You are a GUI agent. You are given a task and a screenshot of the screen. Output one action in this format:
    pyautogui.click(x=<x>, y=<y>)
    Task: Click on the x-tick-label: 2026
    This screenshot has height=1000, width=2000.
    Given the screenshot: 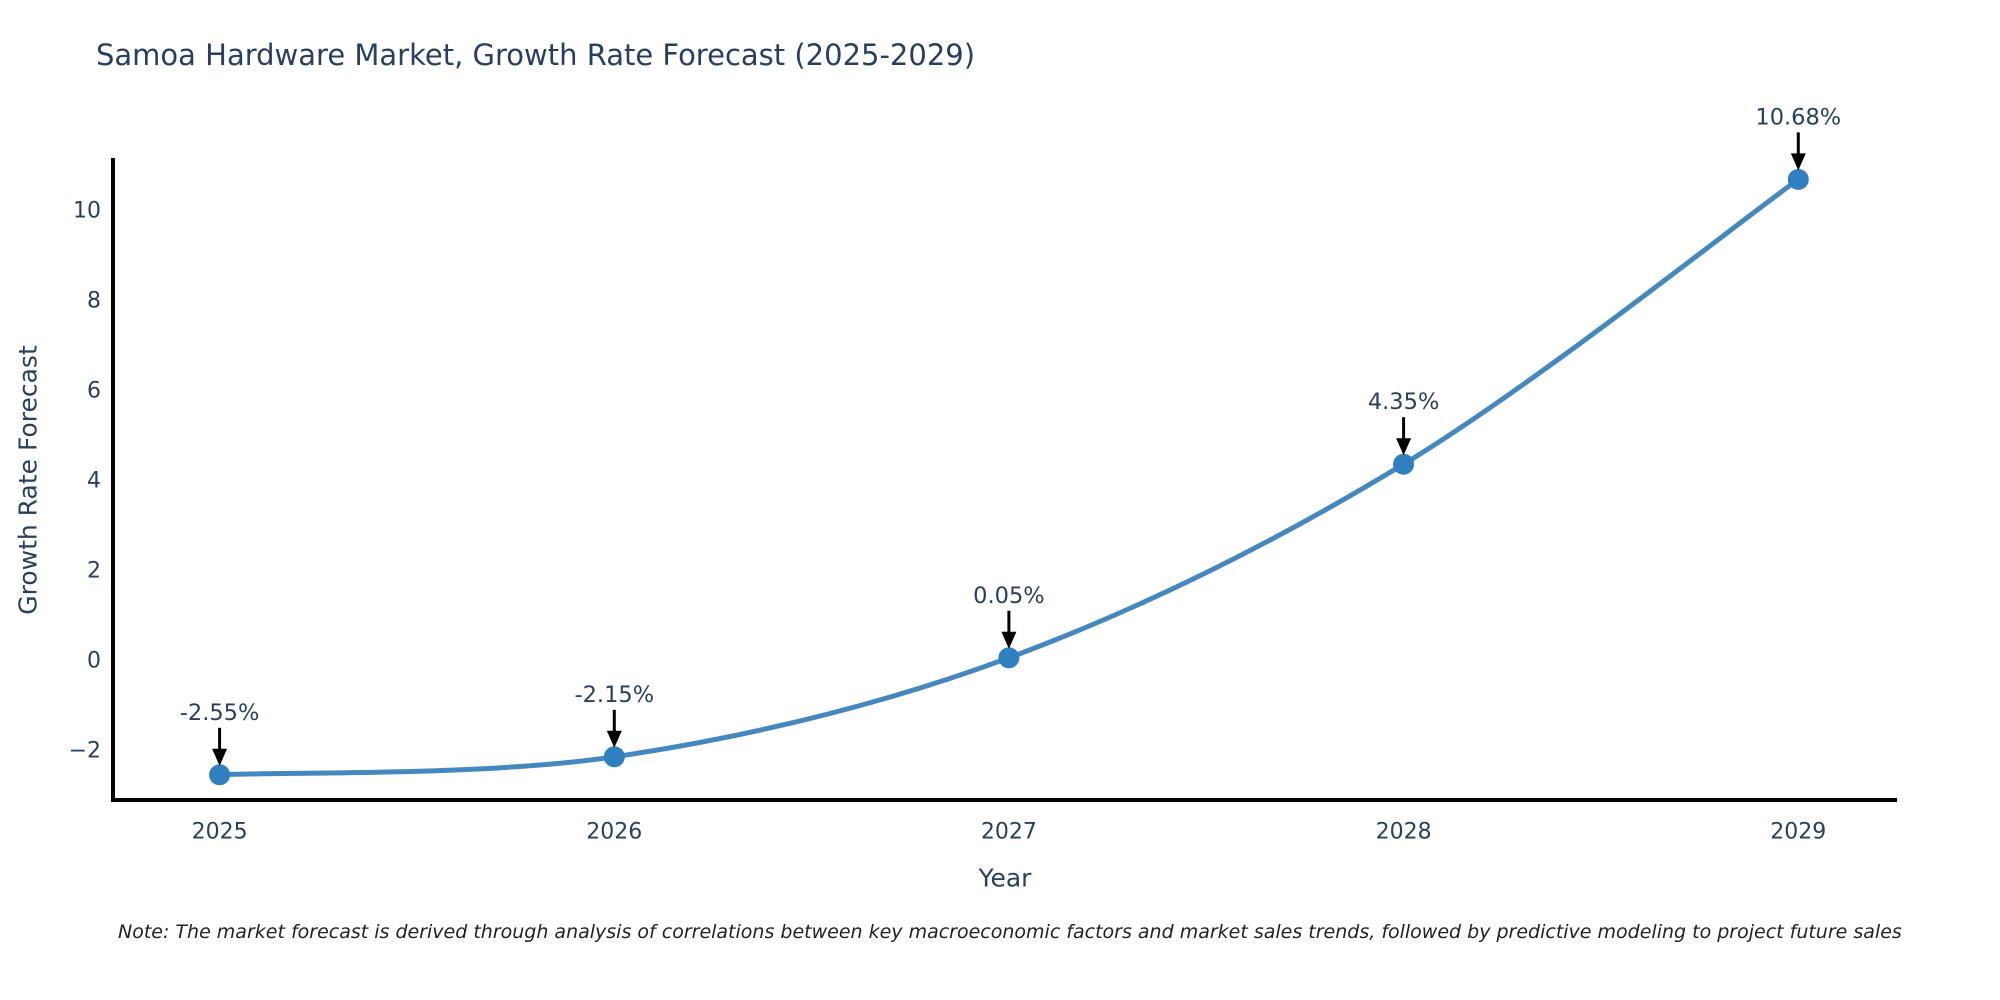 What is the action you would take?
    pyautogui.click(x=614, y=831)
    